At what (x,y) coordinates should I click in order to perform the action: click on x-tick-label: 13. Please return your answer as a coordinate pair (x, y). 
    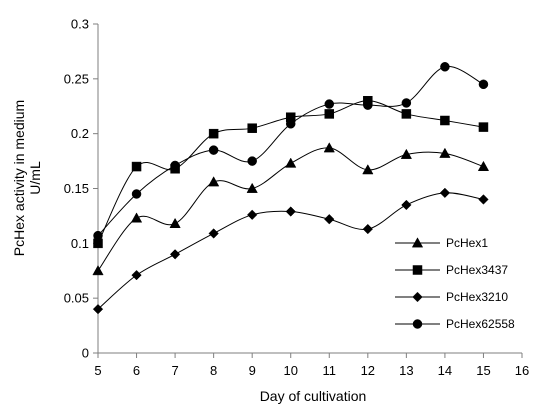
    Looking at the image, I should click on (406, 370).